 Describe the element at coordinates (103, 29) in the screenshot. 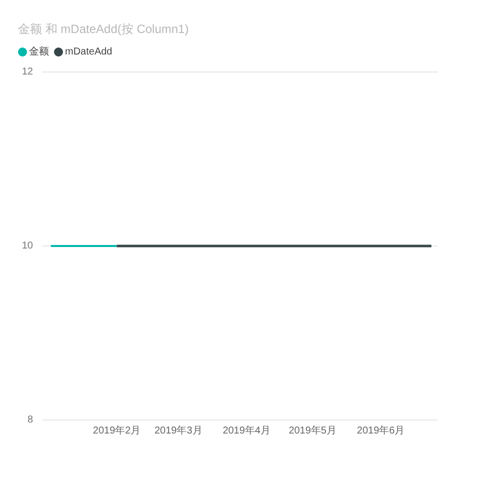

I see `title: 金额 和 mDateAdd(按 Column1)` at that location.